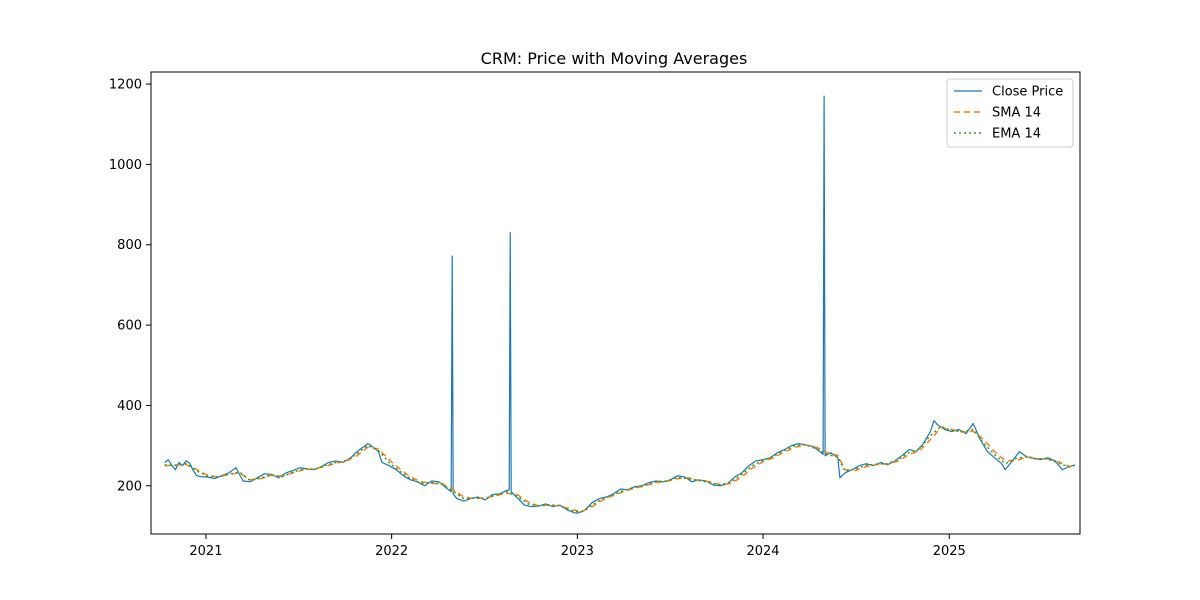 This screenshot has width=1200, height=600. I want to click on y-tick-label: 800, so click(129, 245).